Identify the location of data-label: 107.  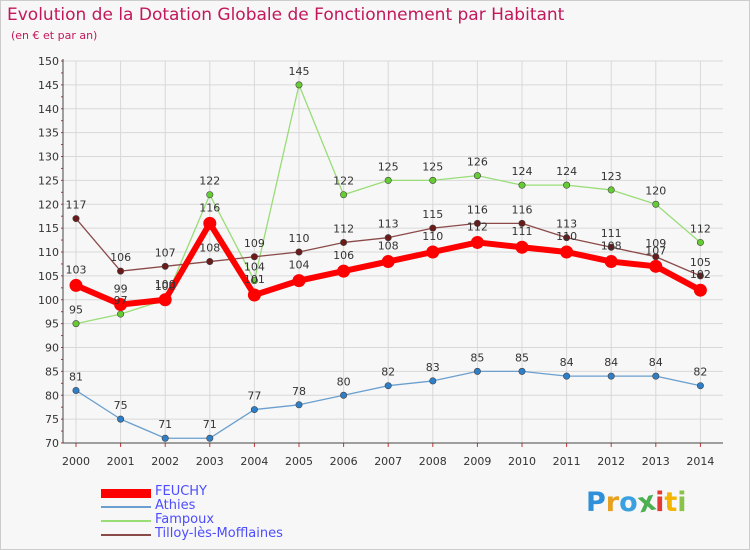
(655, 250).